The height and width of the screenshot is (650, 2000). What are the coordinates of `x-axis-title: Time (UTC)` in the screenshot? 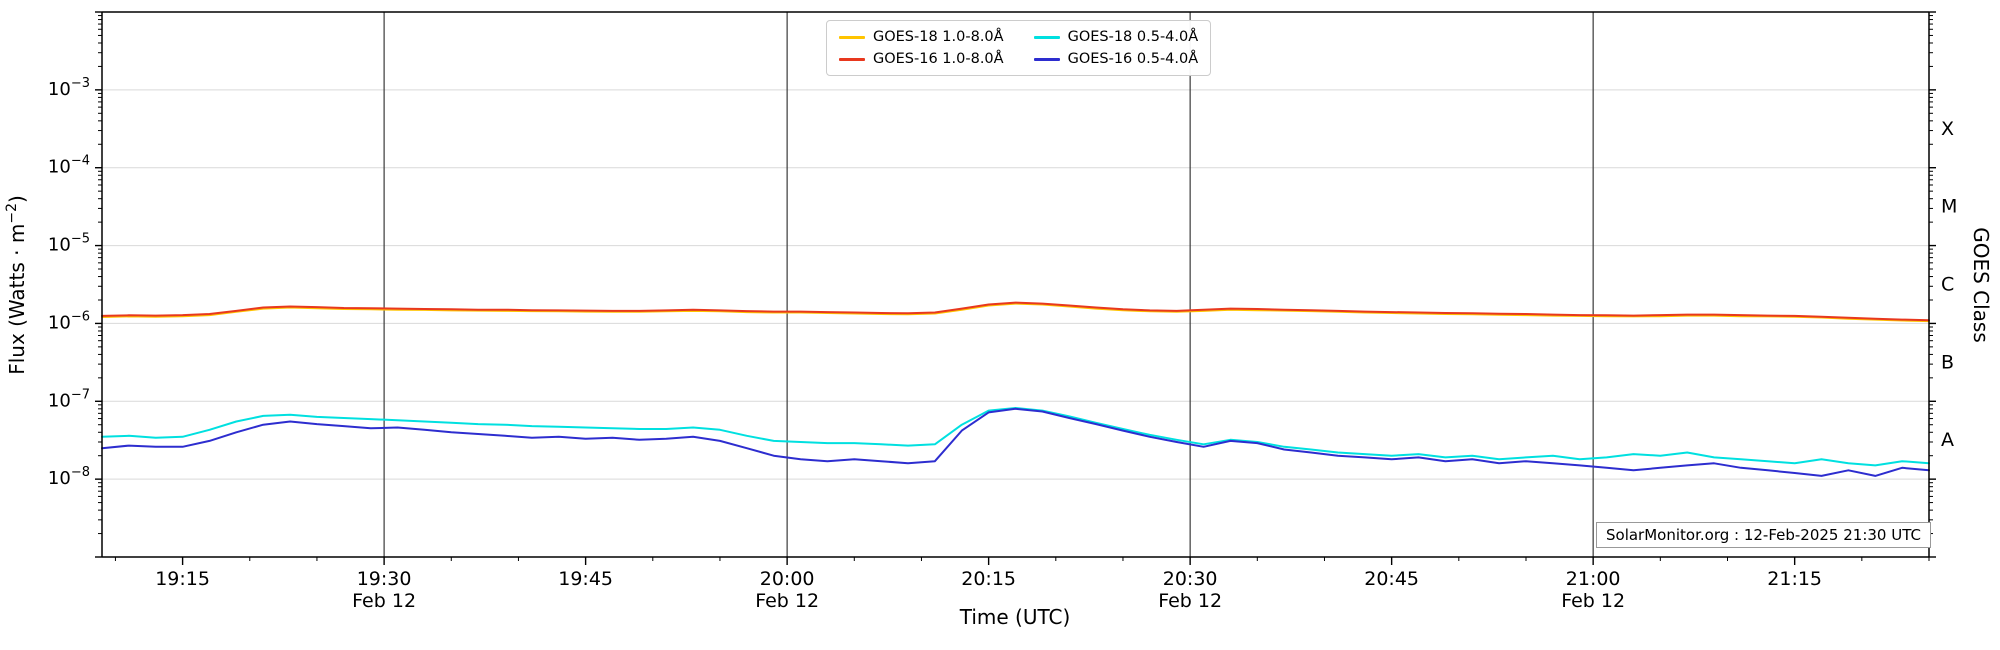 It's located at (1015, 617).